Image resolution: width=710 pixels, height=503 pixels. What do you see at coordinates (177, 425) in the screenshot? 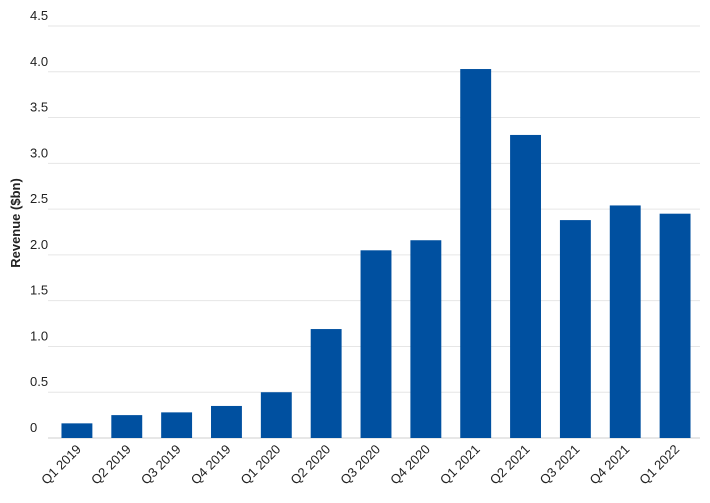
I see `bar-q3-2019` at bounding box center [177, 425].